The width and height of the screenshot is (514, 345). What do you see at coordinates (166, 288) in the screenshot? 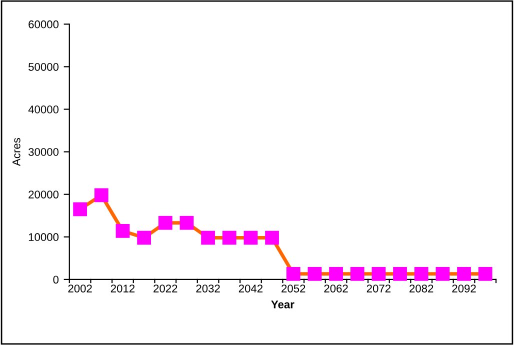
I see `x-tick-label: 2022` at bounding box center [166, 288].